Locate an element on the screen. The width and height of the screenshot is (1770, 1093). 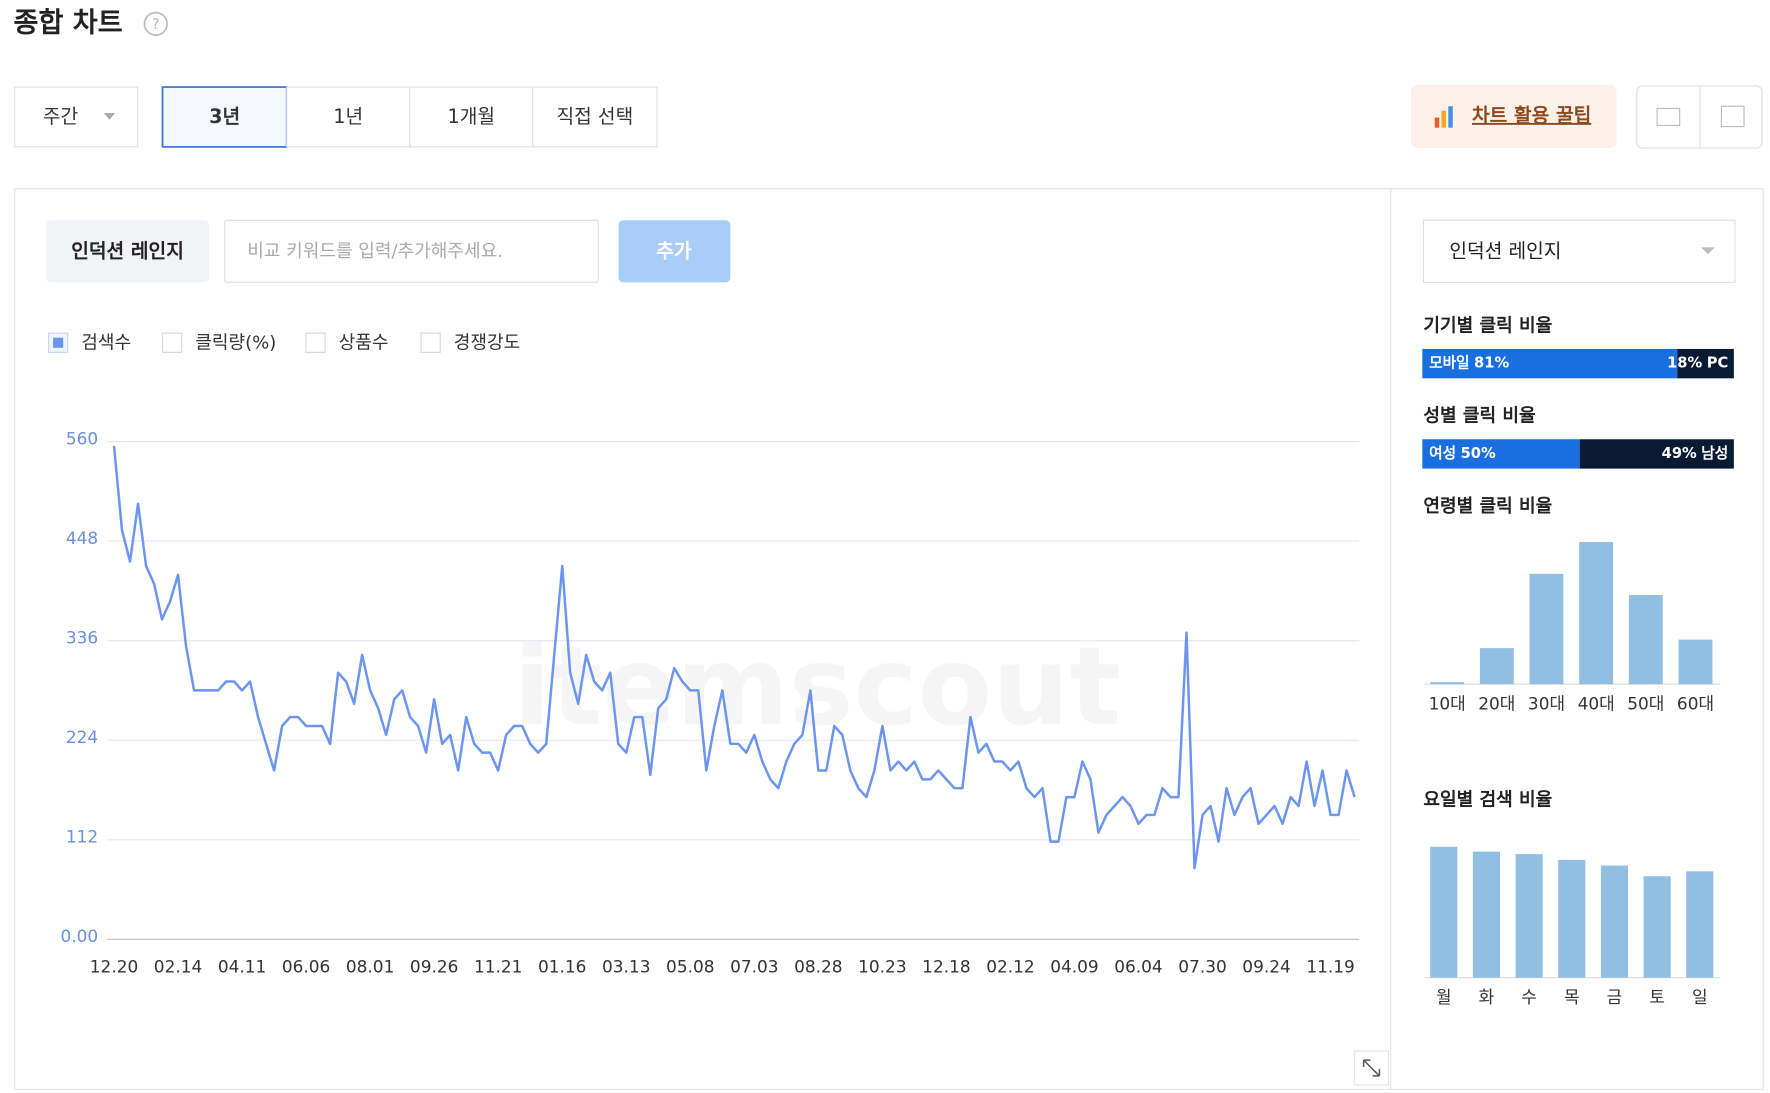
x-tick-label: 02.12 is located at coordinates (1010, 967).